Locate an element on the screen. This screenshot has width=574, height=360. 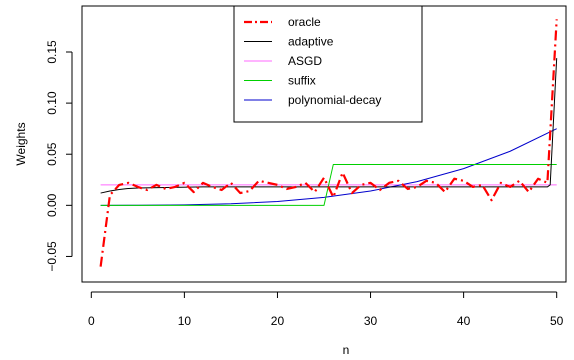
legend: oracle adaptive ASGD suffix polynomial-decay is located at coordinates (328, 64).